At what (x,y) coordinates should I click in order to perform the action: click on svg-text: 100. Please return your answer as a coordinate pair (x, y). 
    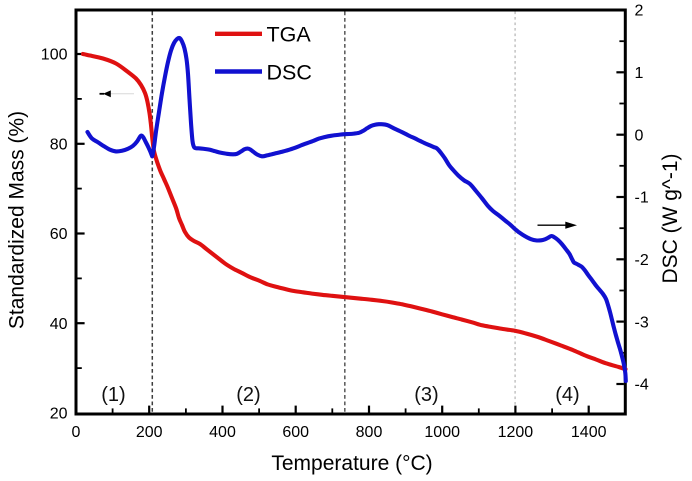
    Looking at the image, I should click on (54, 55).